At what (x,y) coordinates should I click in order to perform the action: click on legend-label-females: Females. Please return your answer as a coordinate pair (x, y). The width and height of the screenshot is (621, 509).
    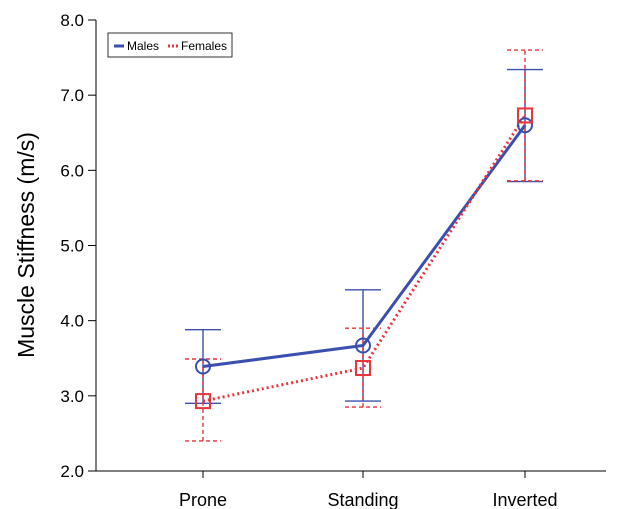
    Looking at the image, I should click on (204, 46).